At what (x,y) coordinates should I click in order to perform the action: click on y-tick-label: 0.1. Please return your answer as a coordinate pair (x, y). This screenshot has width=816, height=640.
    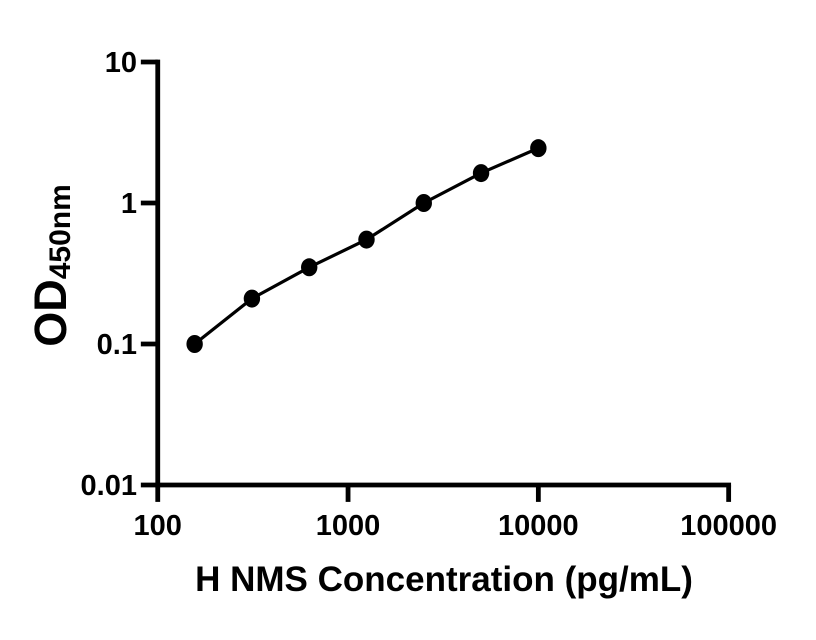
    Looking at the image, I should click on (116, 344).